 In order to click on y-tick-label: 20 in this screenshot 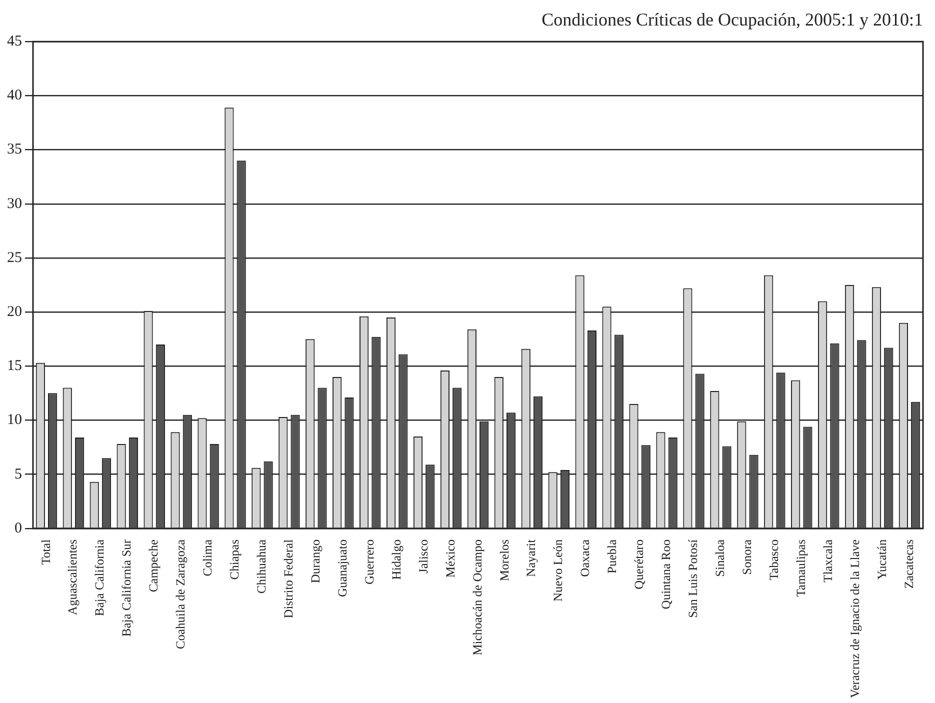, I will do `click(14, 312)`.